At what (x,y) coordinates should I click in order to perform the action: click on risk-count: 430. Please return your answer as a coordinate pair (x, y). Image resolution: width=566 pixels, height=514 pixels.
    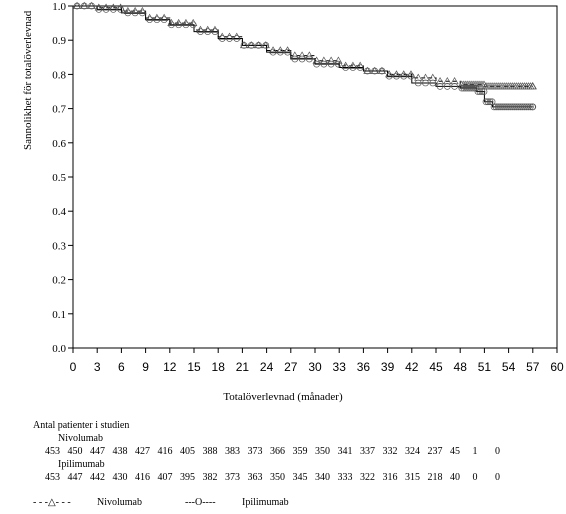
    Looking at the image, I should click on (120, 477).